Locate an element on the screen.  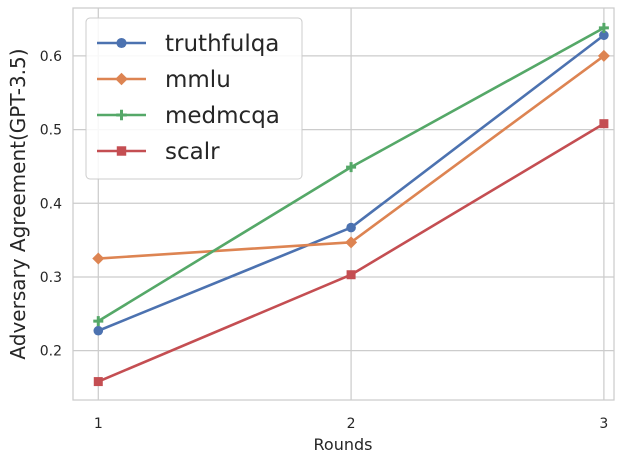
y-tick-label: 0.5 is located at coordinates (51, 131).